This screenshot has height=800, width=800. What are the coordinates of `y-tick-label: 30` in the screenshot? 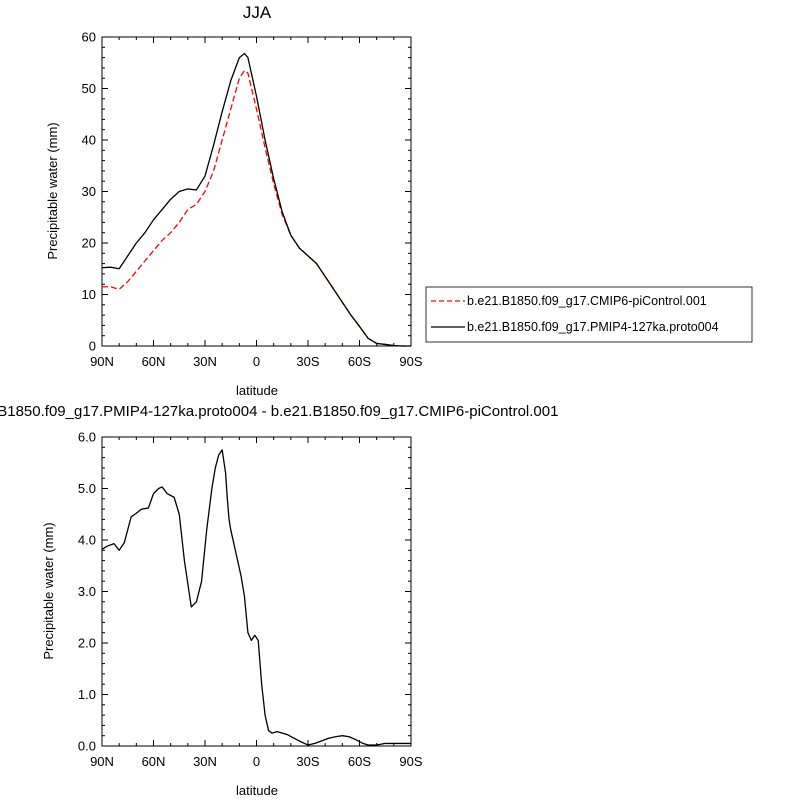 It's located at (89, 191).